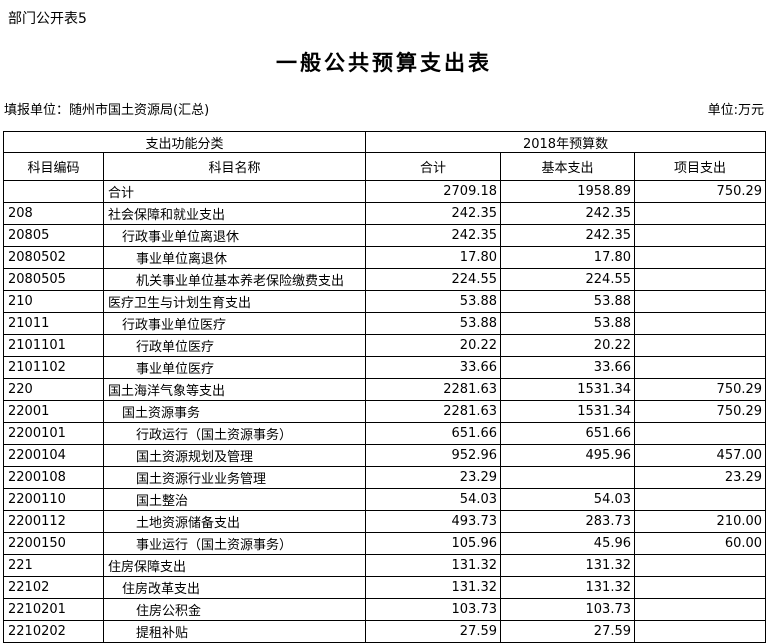  I want to click on cell-name: 住房公积金, so click(234, 609).